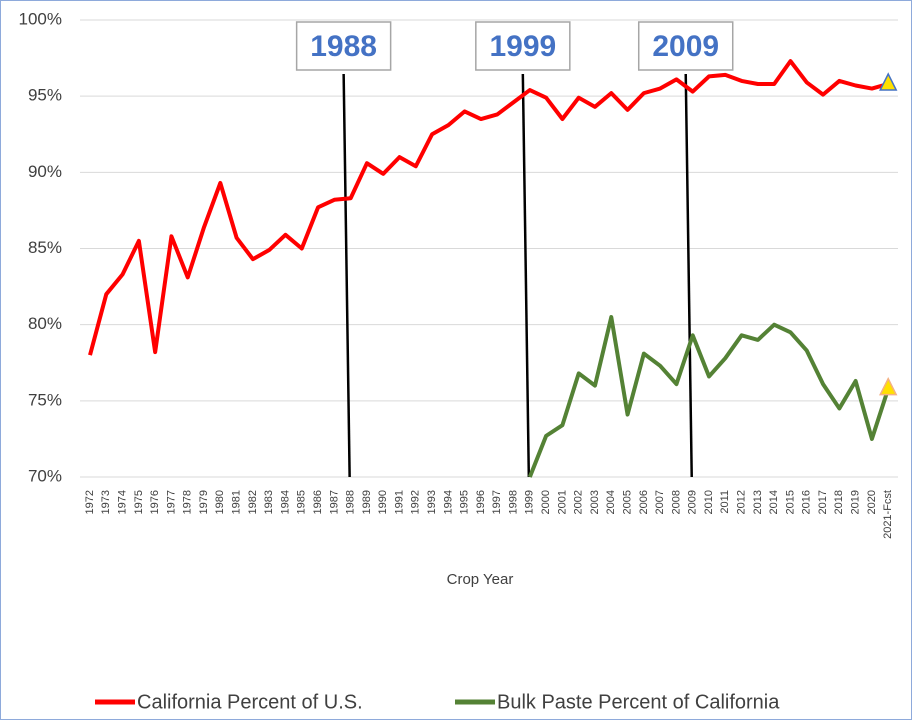 This screenshot has width=912, height=720. What do you see at coordinates (513, 502) in the screenshot?
I see `x-tick-label: 1998` at bounding box center [513, 502].